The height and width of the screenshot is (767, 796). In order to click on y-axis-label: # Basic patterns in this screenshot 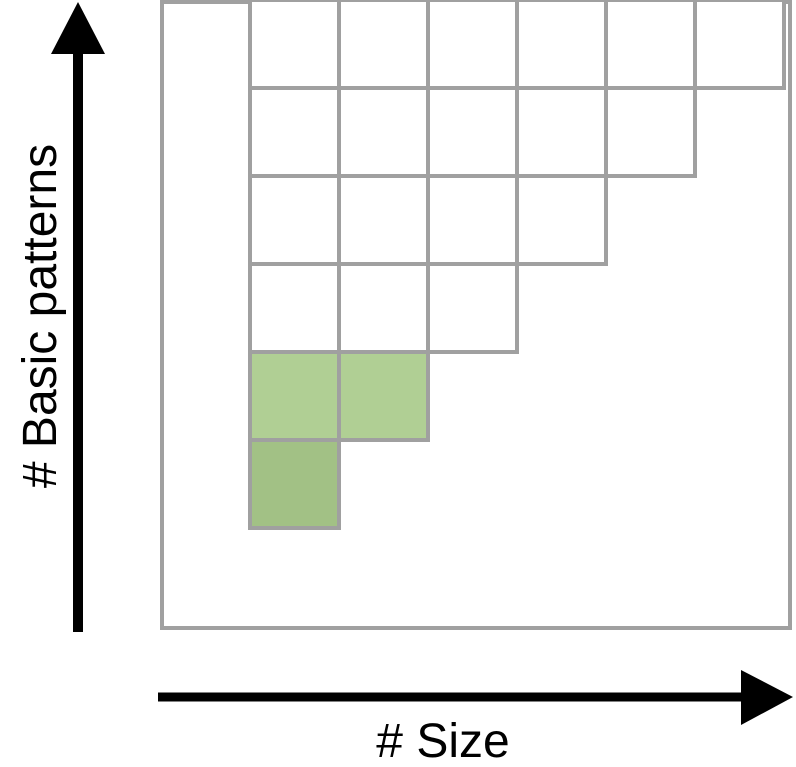, I will do `click(40, 316)`.